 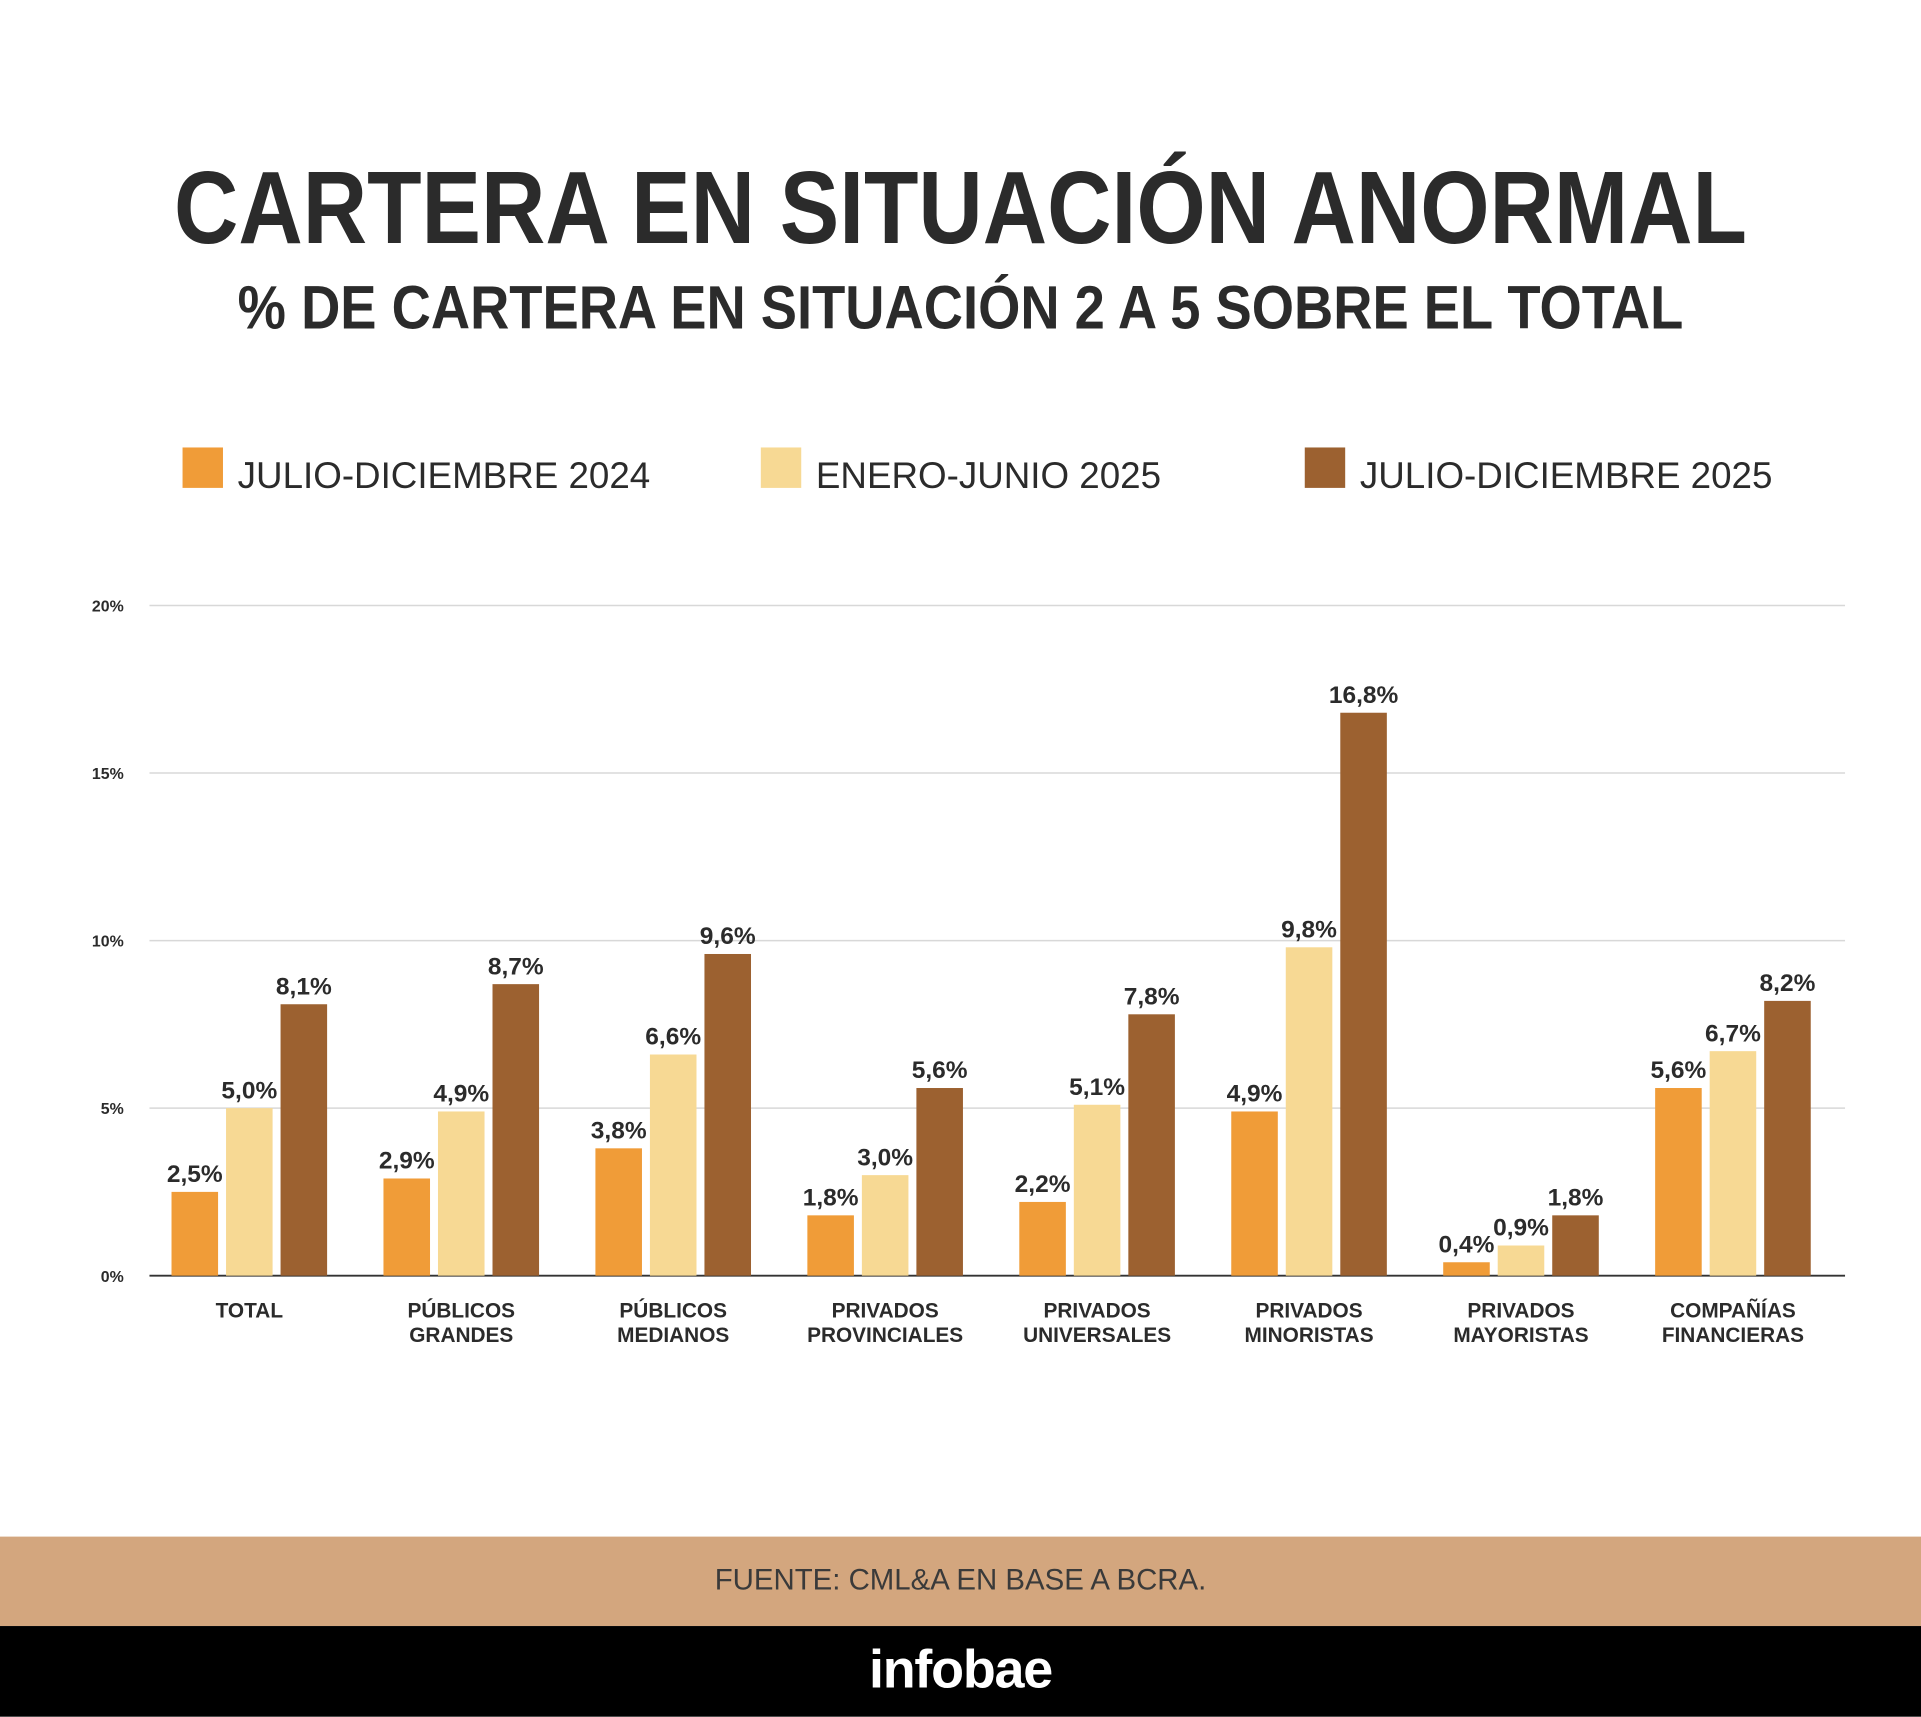 I want to click on x-tick-line: UNIVERSALES, so click(x=1097, y=1335).